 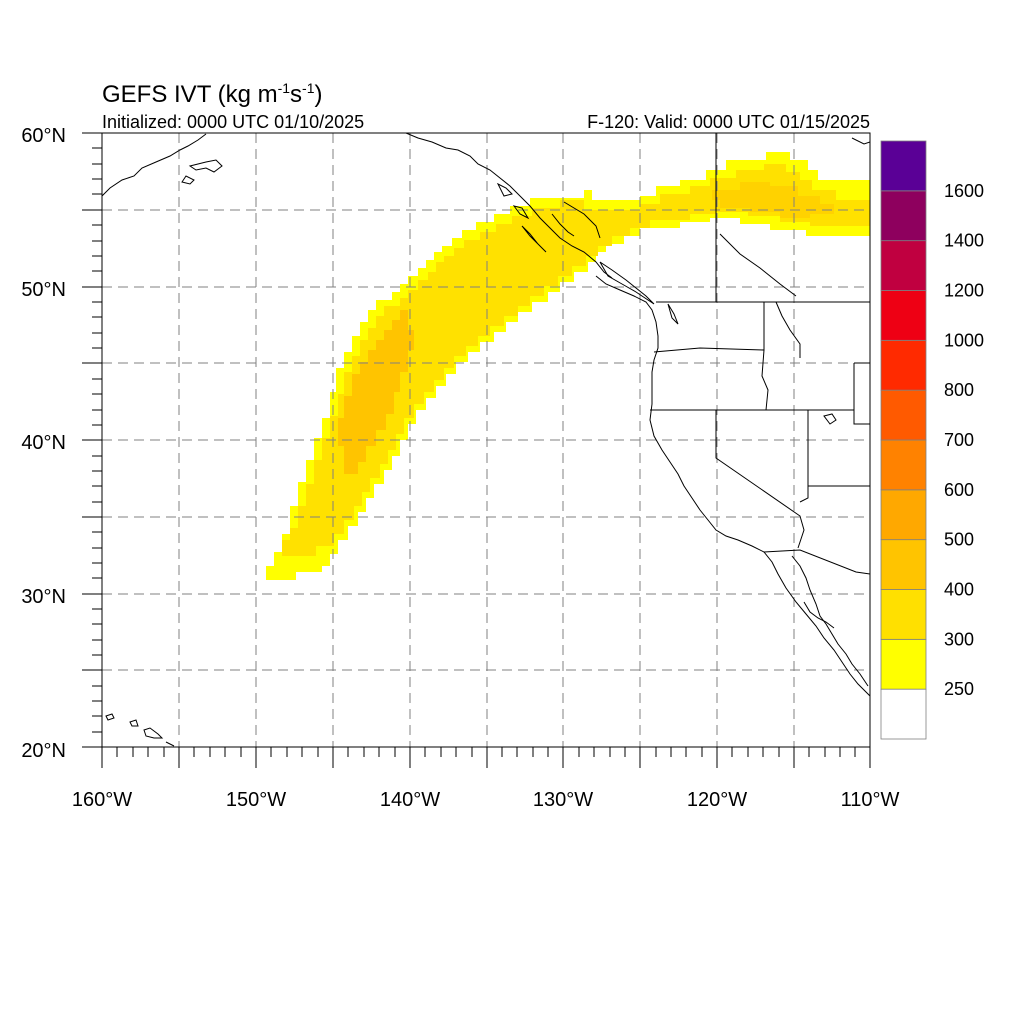 What do you see at coordinates (964, 340) in the screenshot?
I see `colorbar-label: 1000` at bounding box center [964, 340].